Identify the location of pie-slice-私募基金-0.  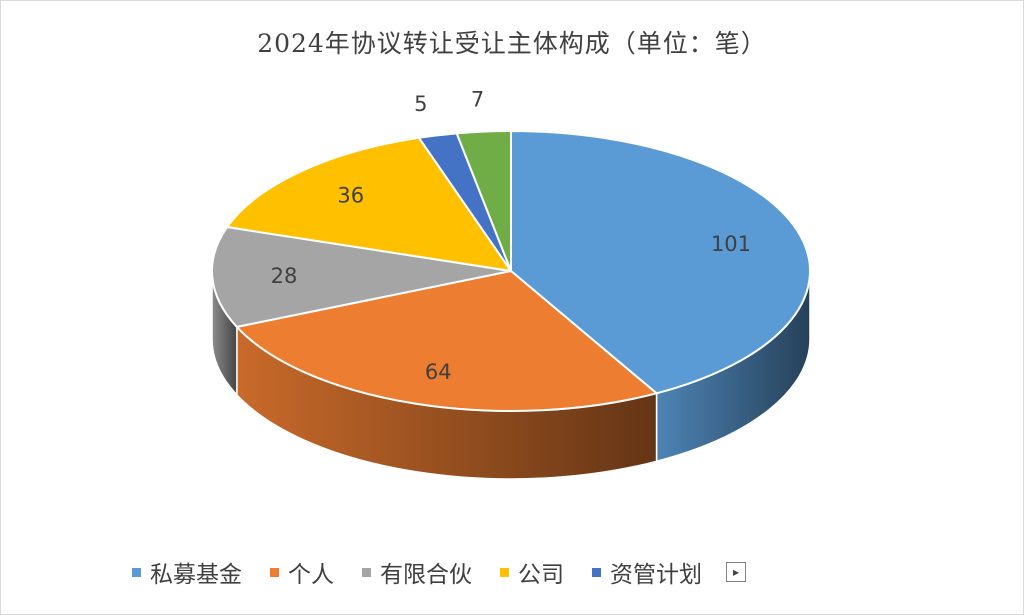
(660, 262).